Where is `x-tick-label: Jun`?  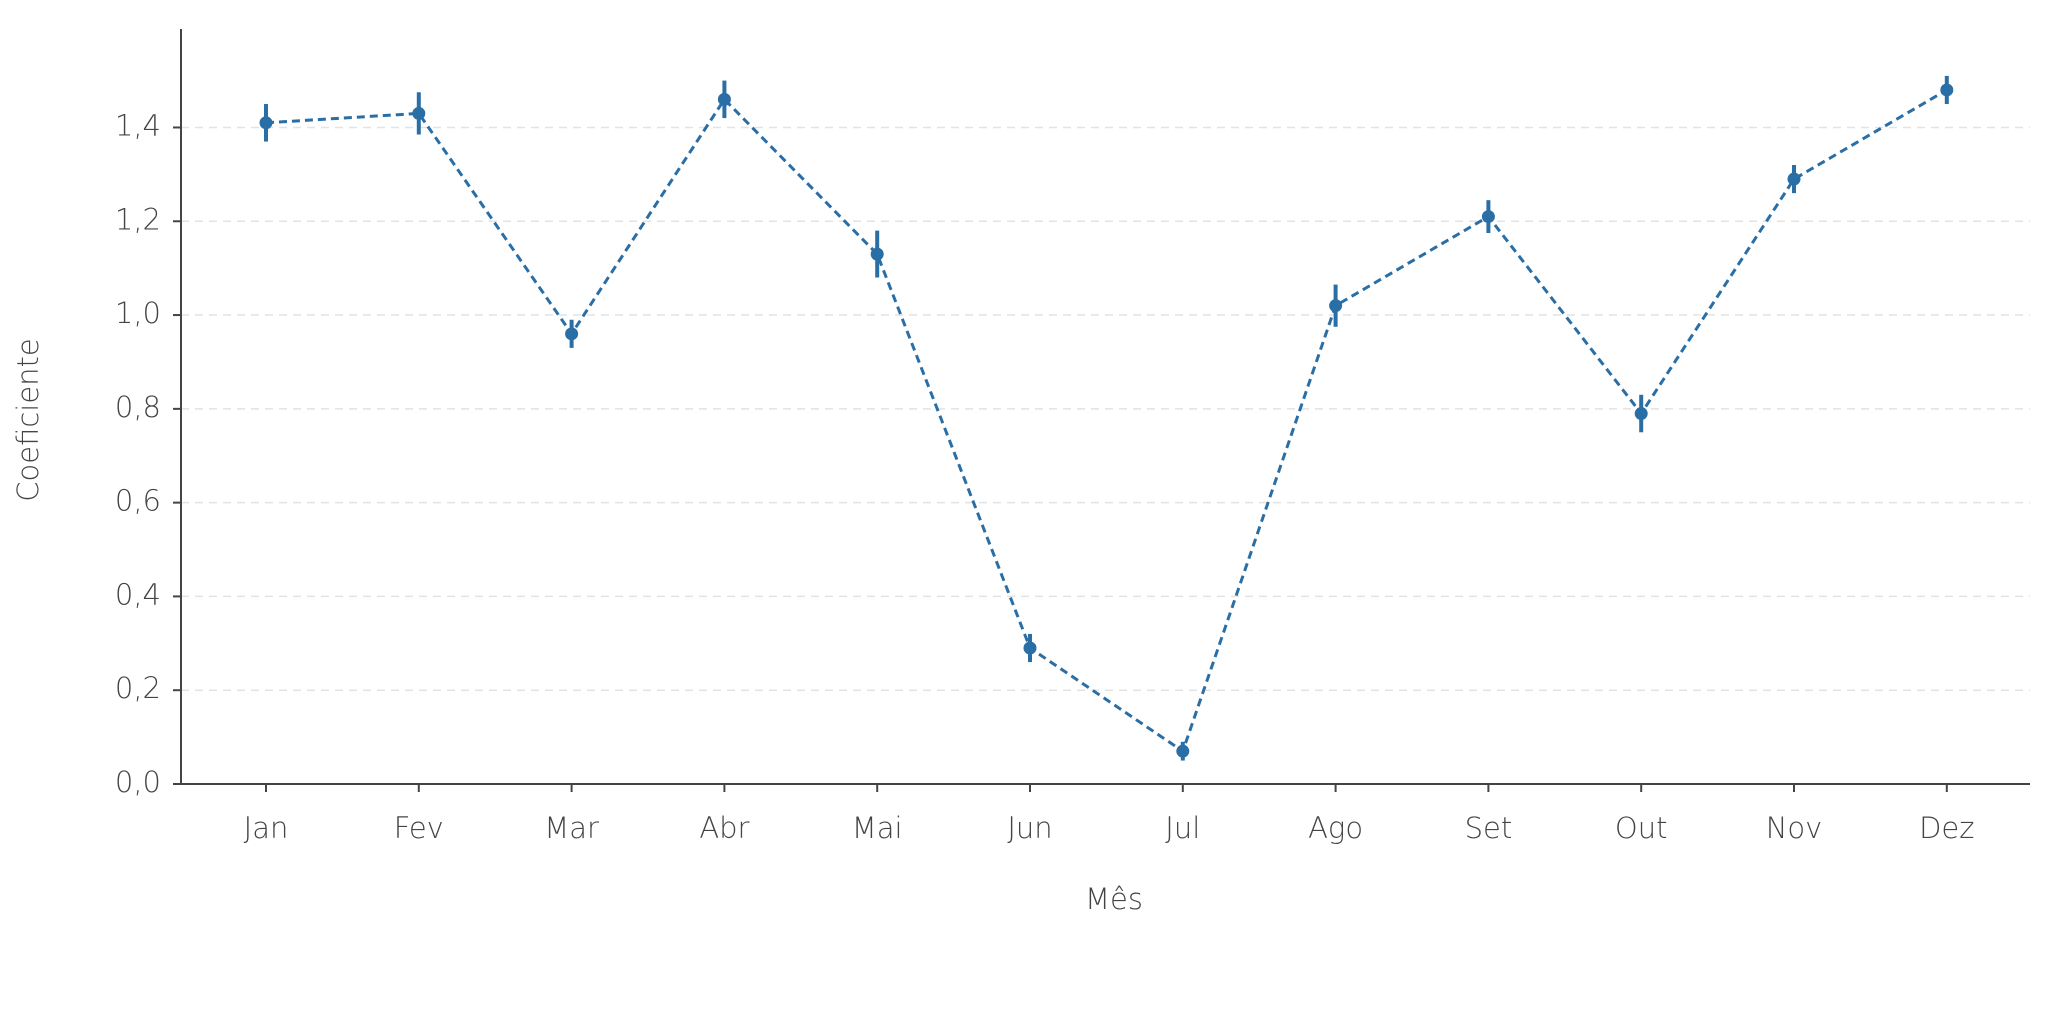
x-tick-label: Jun is located at coordinates (1029, 828).